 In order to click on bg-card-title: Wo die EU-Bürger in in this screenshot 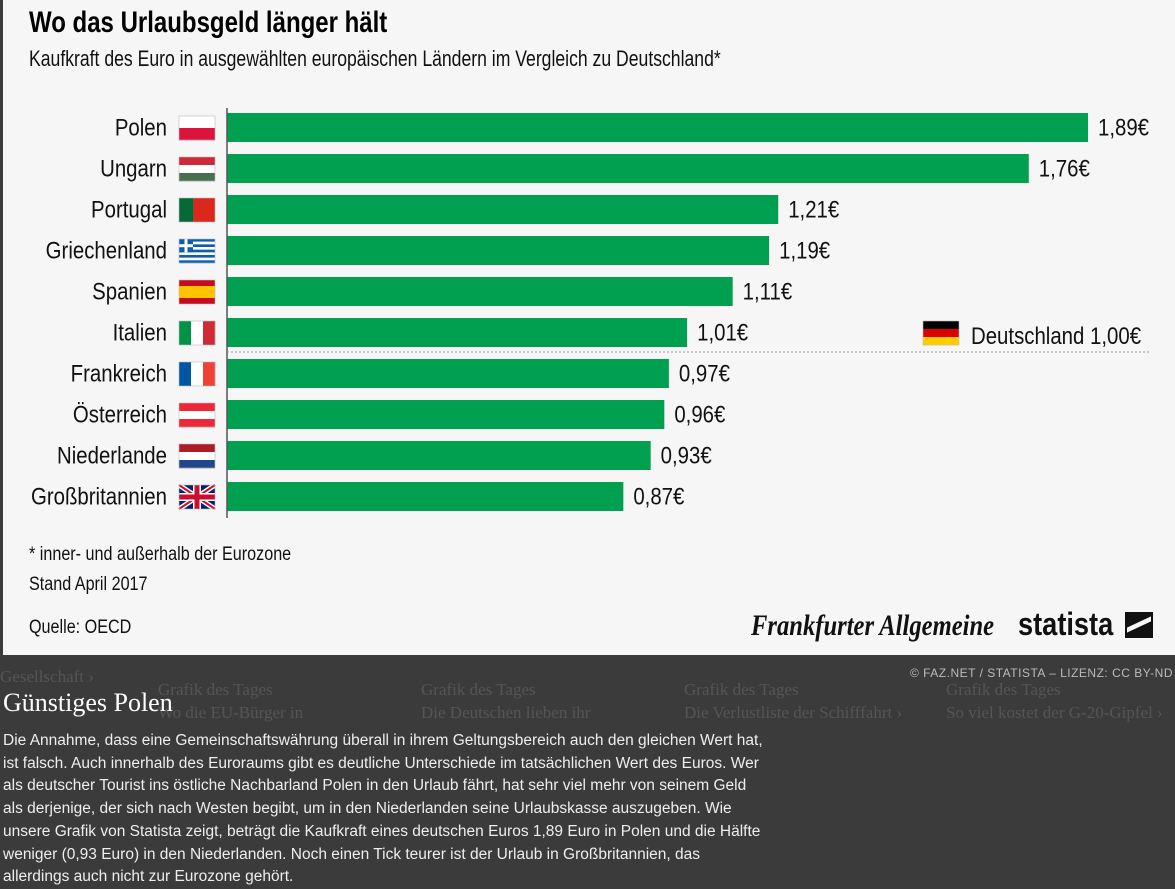, I will do `click(231, 712)`.